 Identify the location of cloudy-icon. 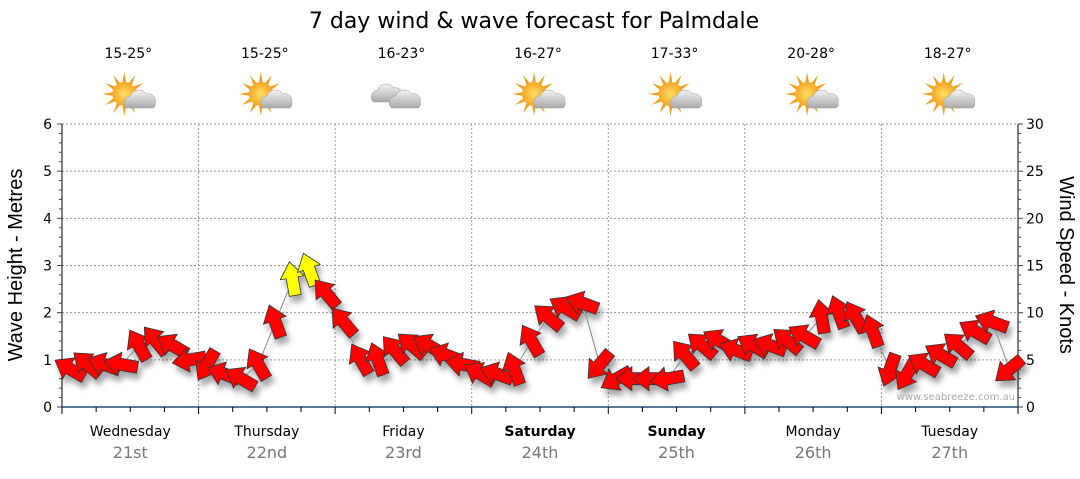
(396, 96).